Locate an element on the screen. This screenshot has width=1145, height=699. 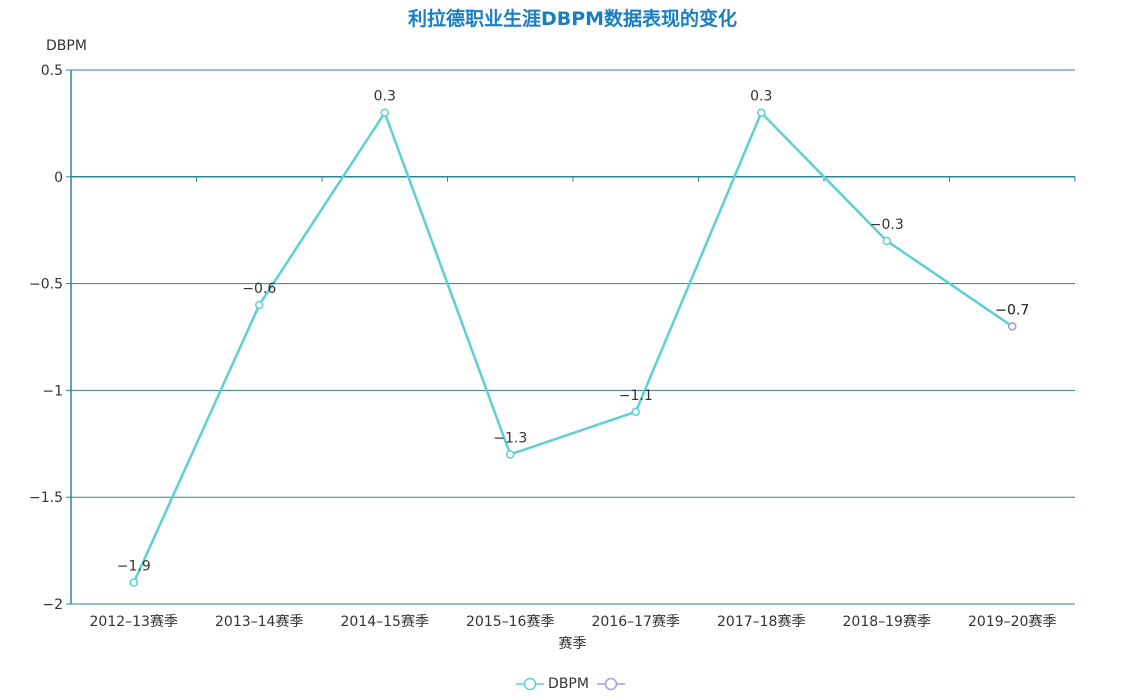
x-axis-label: 赛季 is located at coordinates (572, 644).